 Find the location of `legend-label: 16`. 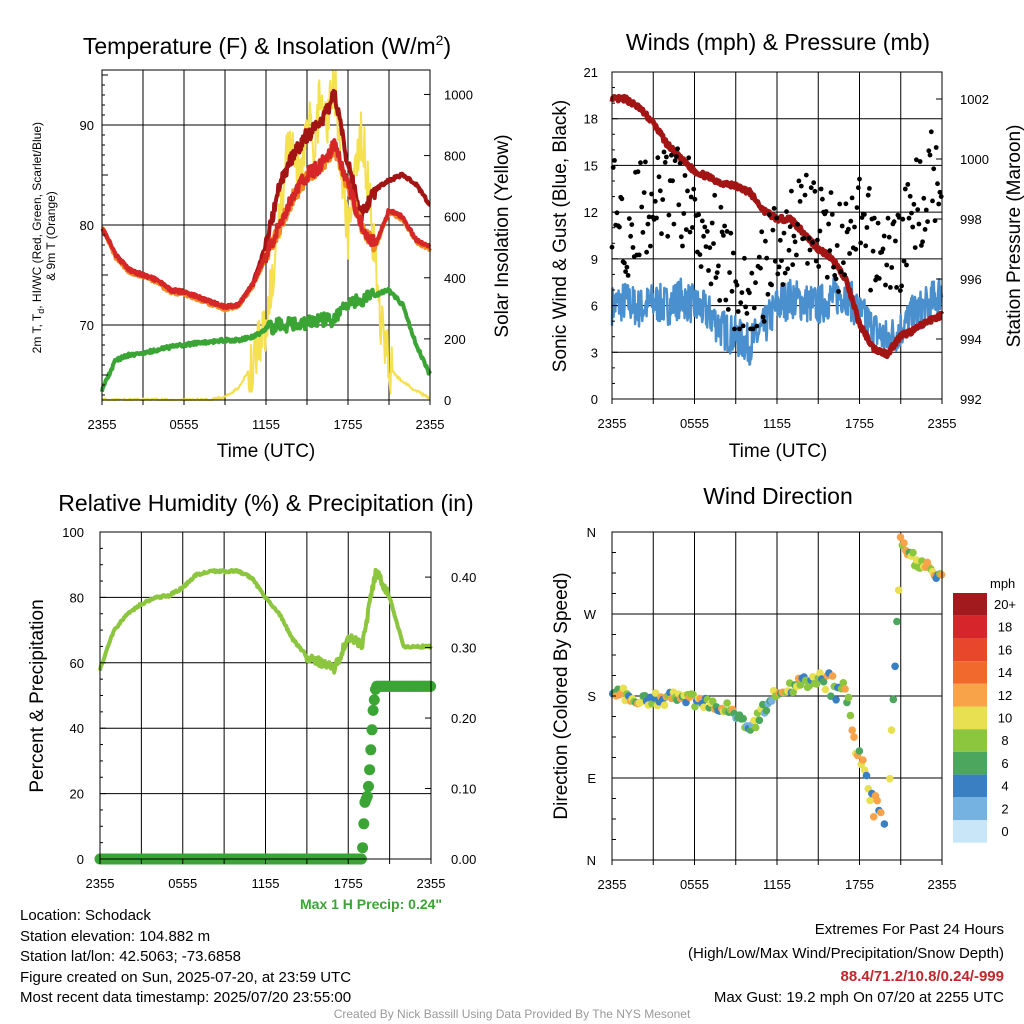

legend-label: 16 is located at coordinates (1005, 649).